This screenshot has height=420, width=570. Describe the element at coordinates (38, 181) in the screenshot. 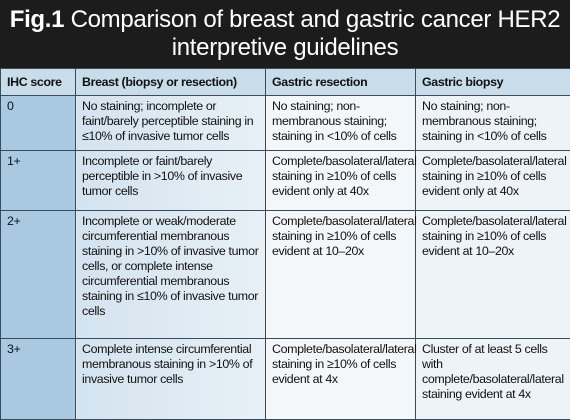

I see `ihc-score: 1+` at that location.